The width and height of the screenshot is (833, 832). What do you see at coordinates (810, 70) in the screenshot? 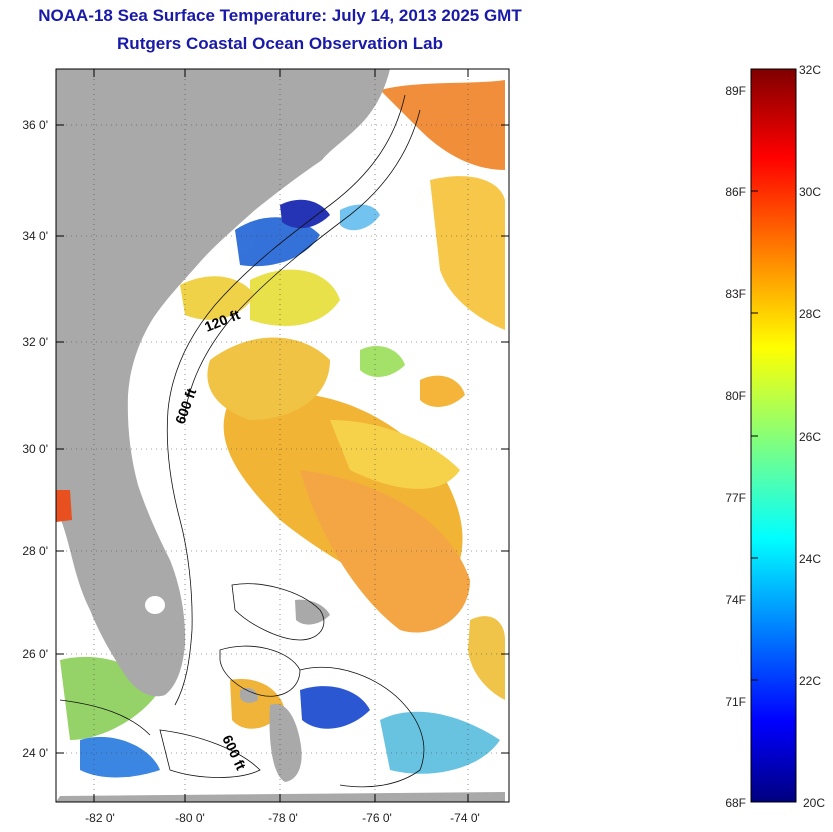
I see `colorbar-celsius-label: 32C` at bounding box center [810, 70].